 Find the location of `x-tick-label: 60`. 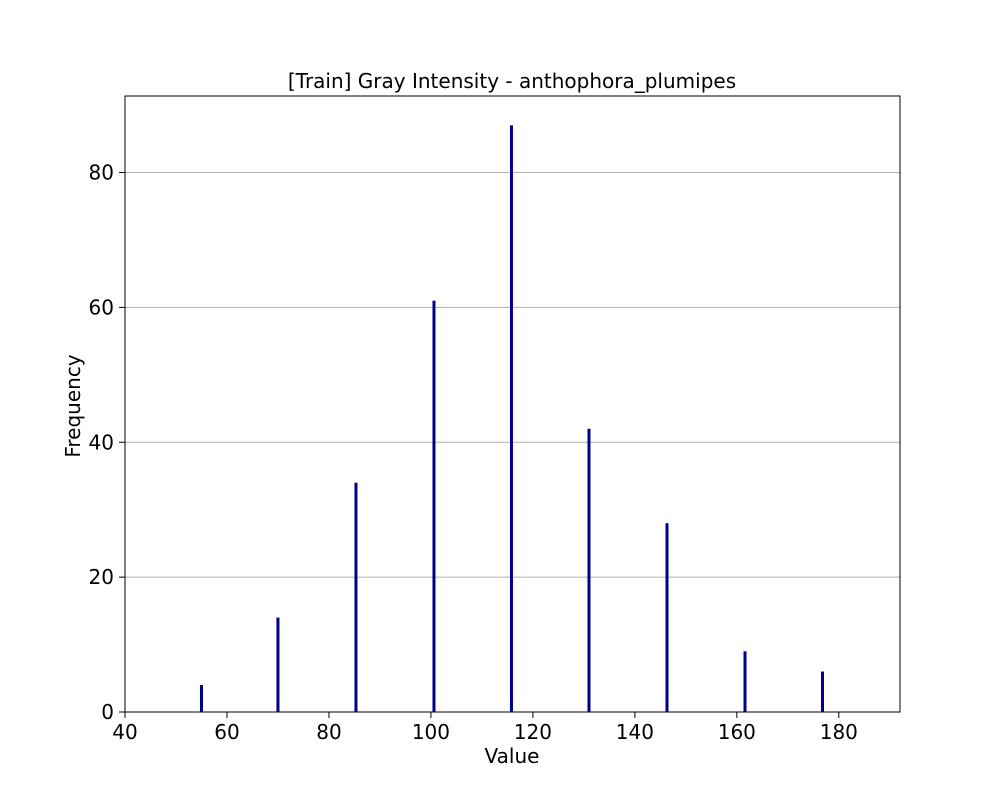

x-tick-label: 60 is located at coordinates (226, 732).